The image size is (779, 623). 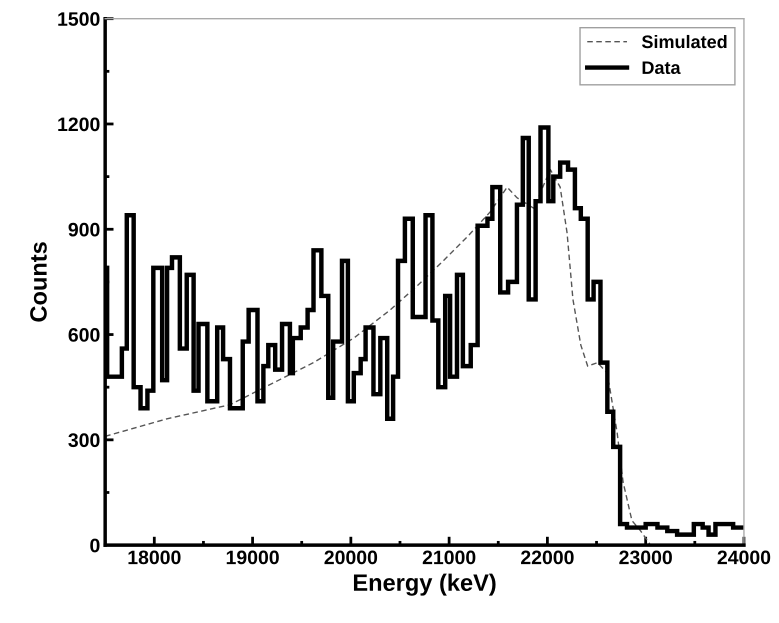 What do you see at coordinates (95, 545) in the screenshot?
I see `y-tick-label: 0` at bounding box center [95, 545].